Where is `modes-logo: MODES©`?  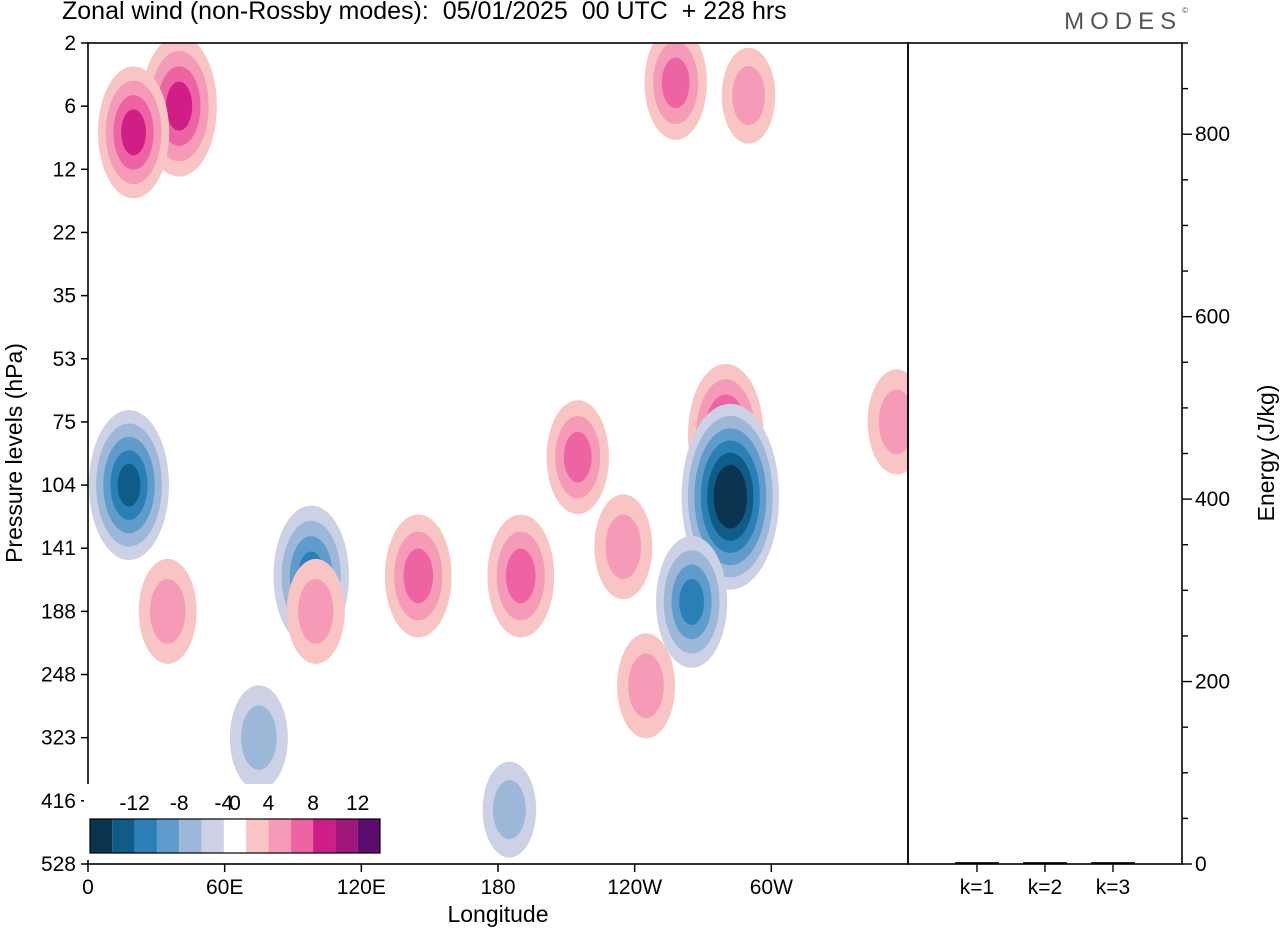 modes-logo: MODES© is located at coordinates (1126, 21).